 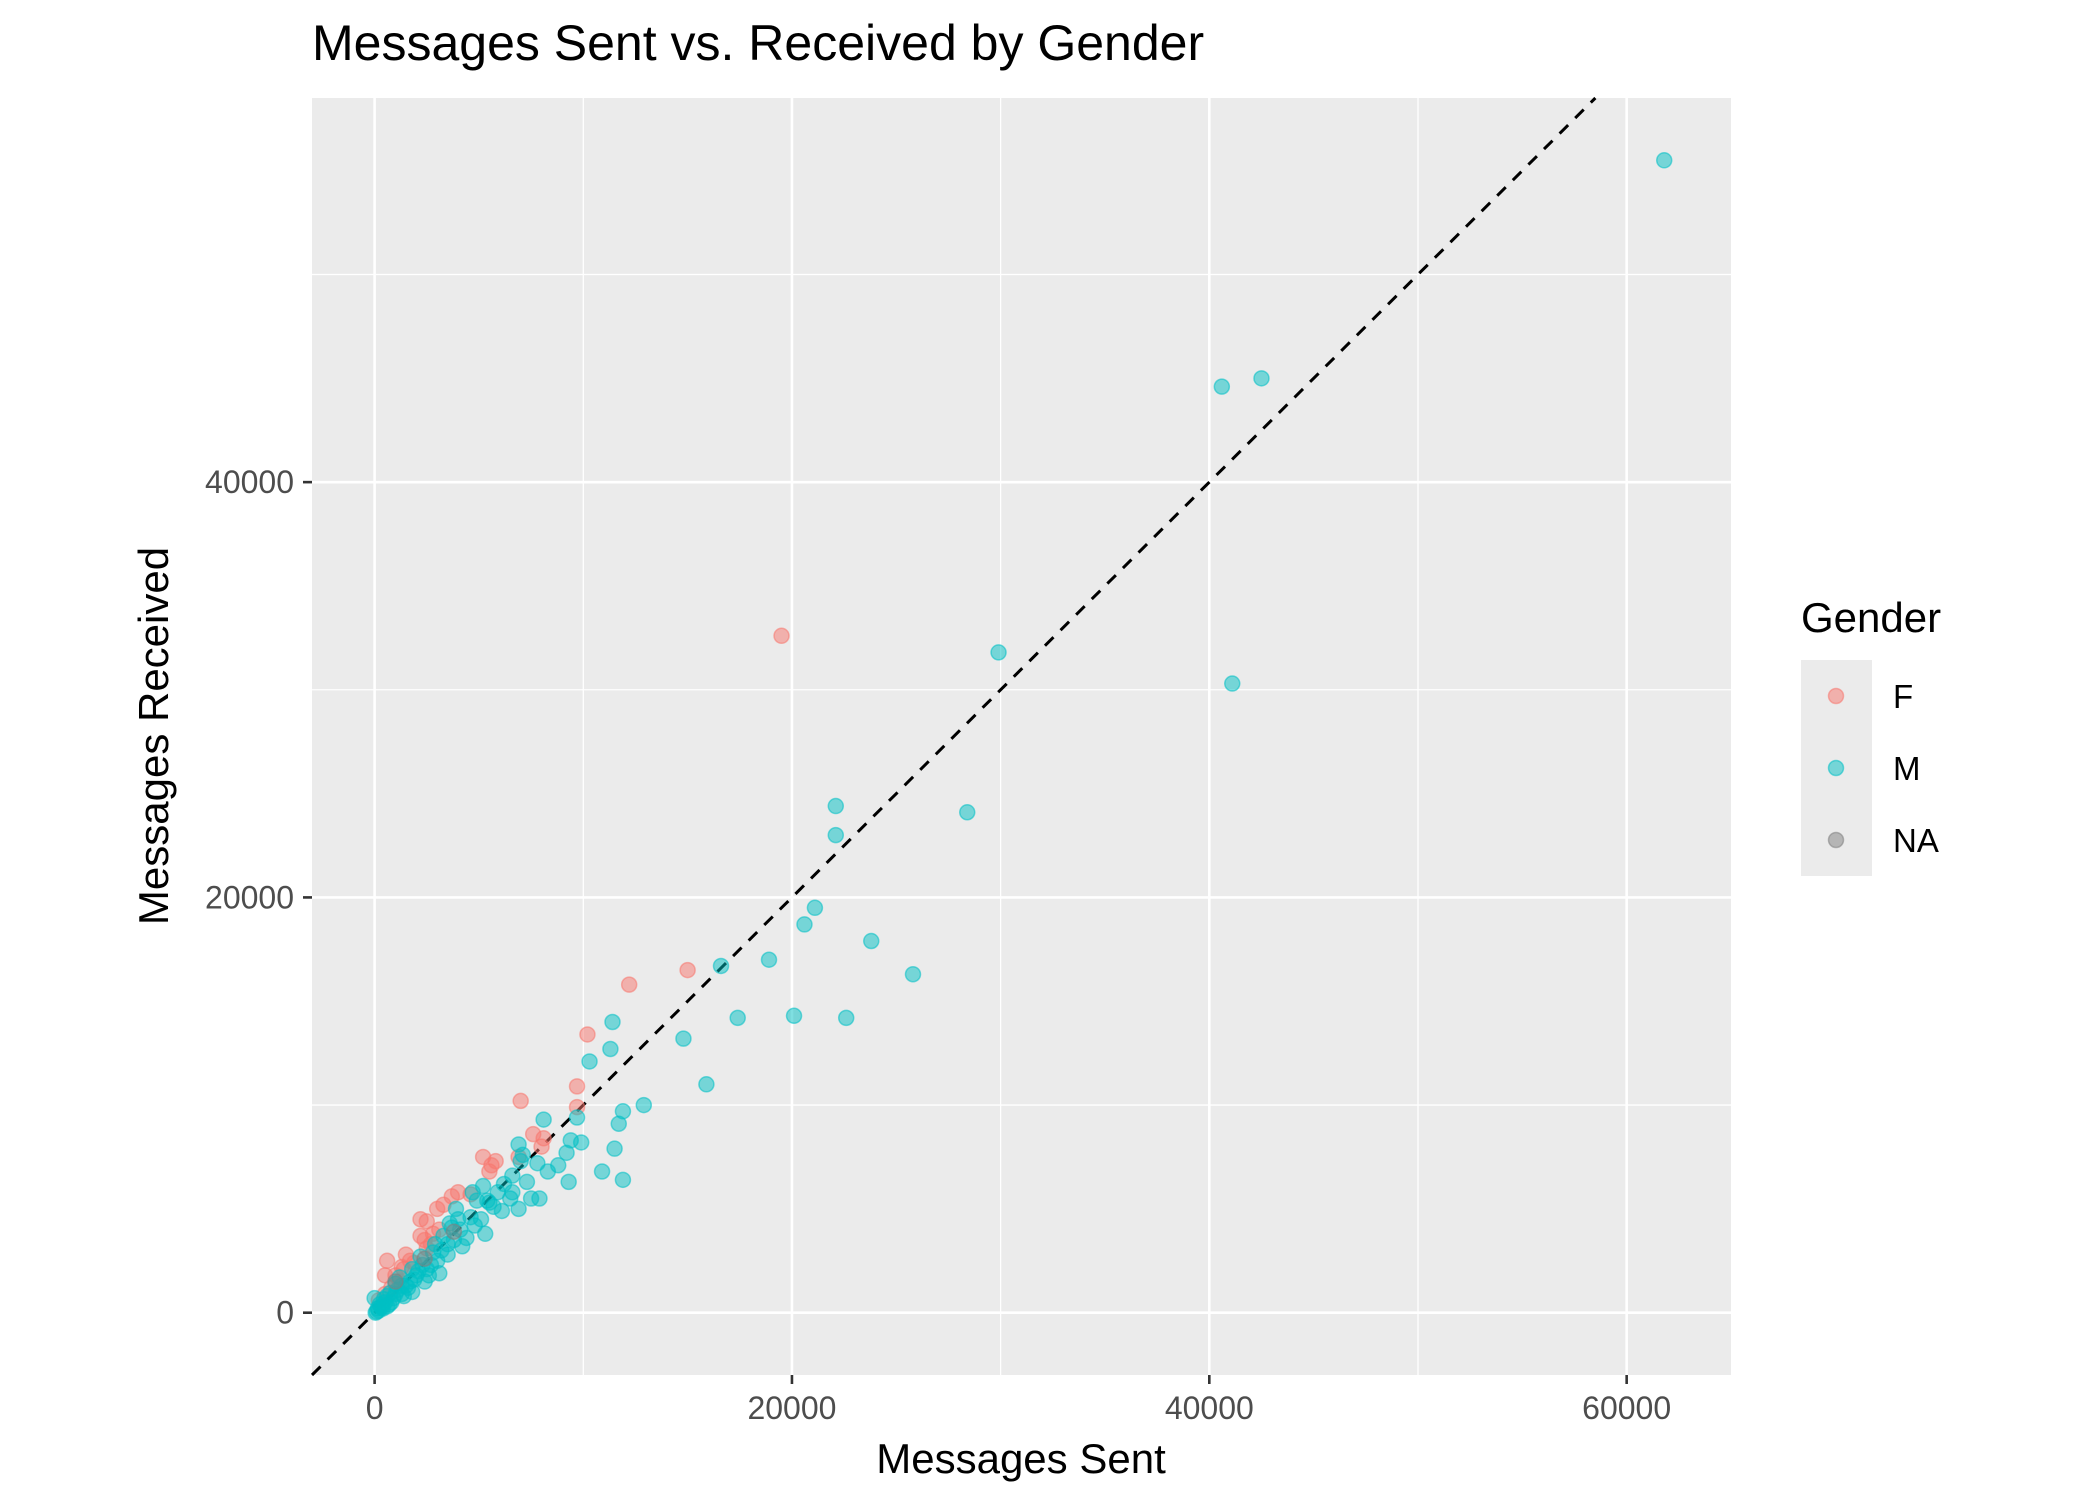 I want to click on legend-title: Gender, so click(x=1871, y=617).